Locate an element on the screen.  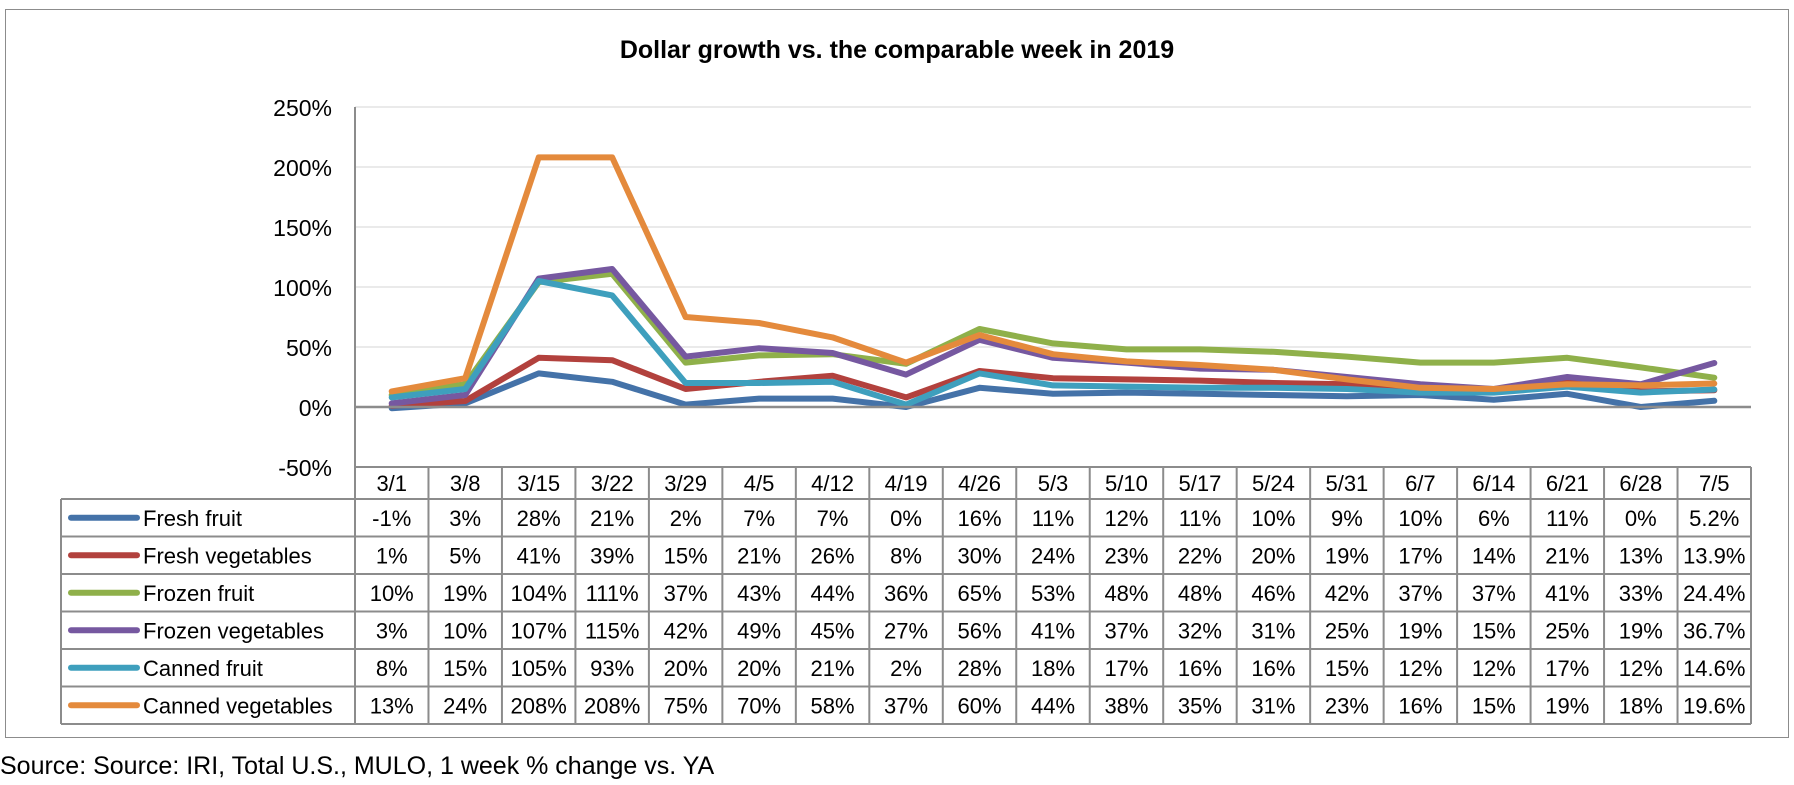
x-category-label: 6/7 is located at coordinates (1420, 483).